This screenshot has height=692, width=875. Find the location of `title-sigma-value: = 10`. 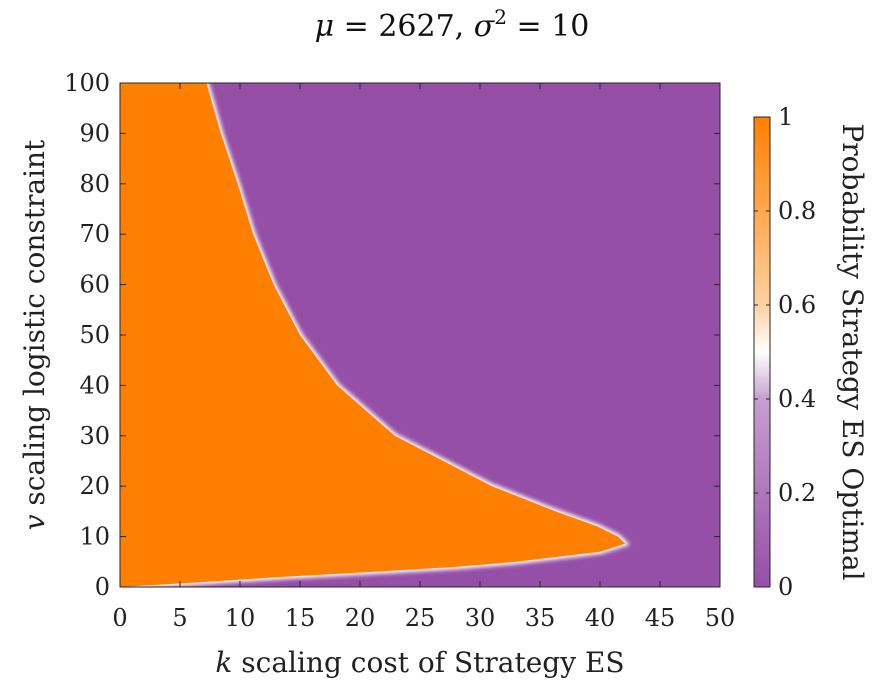

title-sigma-value: = 10 is located at coordinates (548, 26).